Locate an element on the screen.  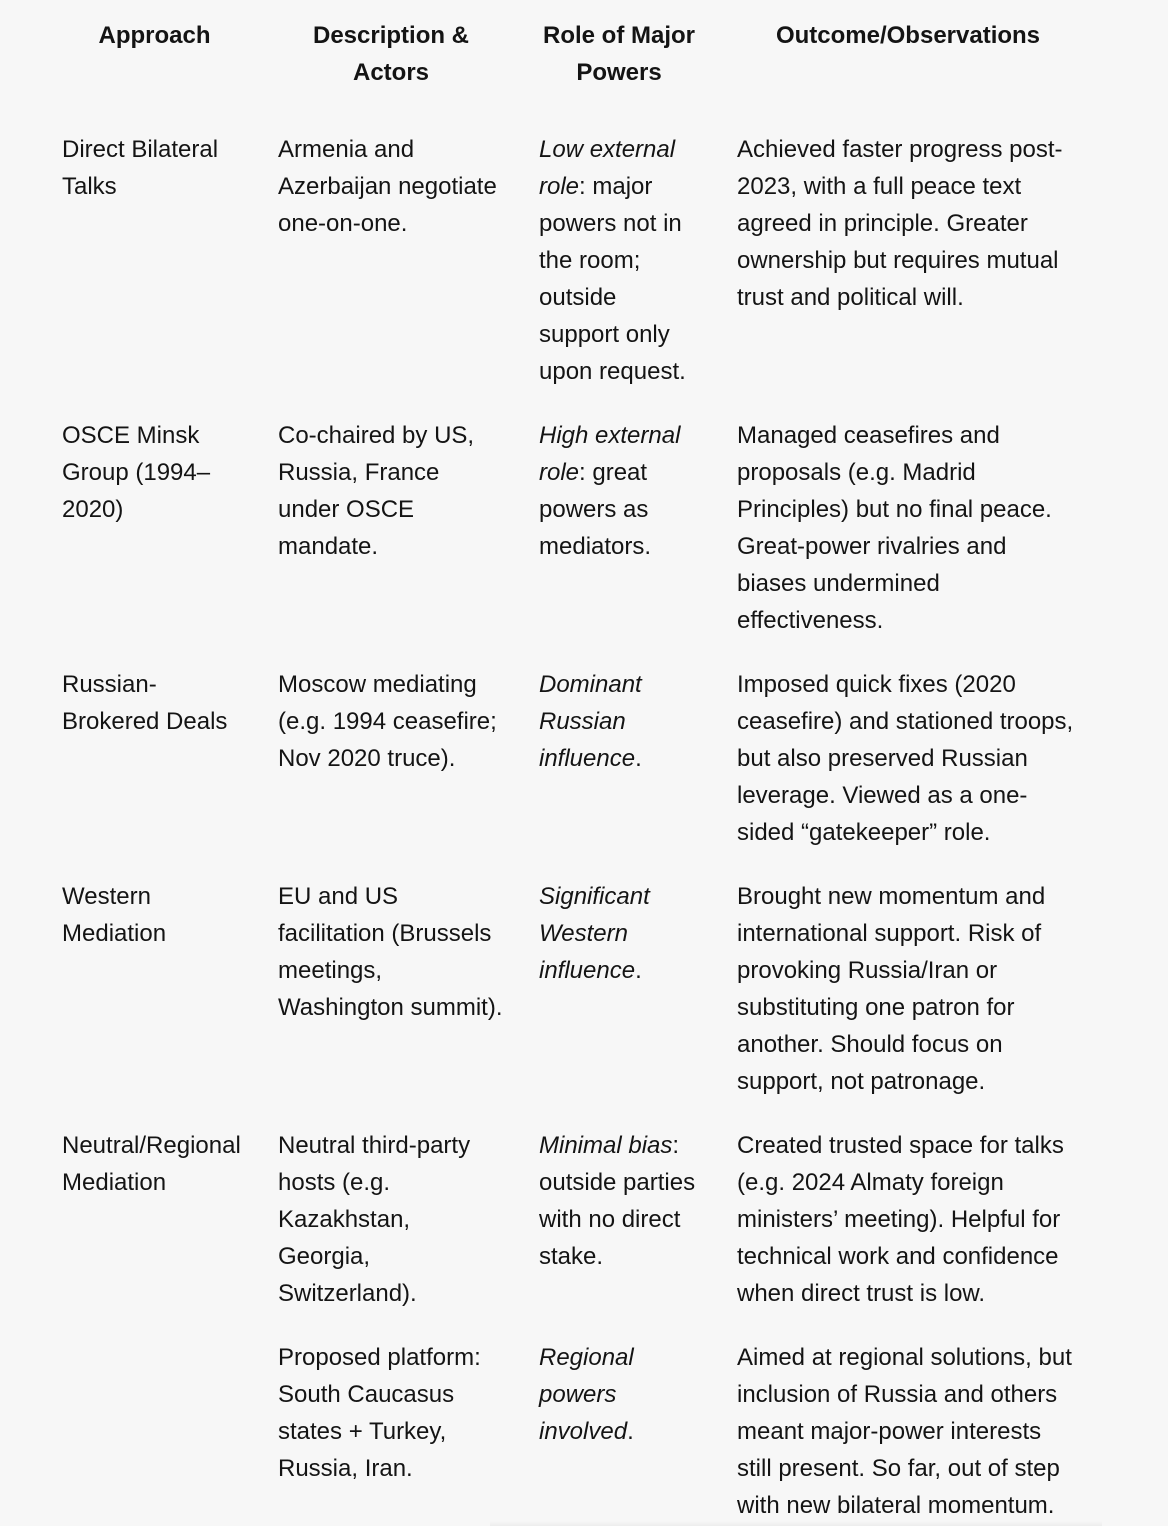
cell-approach: Direct Bilateral Talks is located at coordinates (140, 168).